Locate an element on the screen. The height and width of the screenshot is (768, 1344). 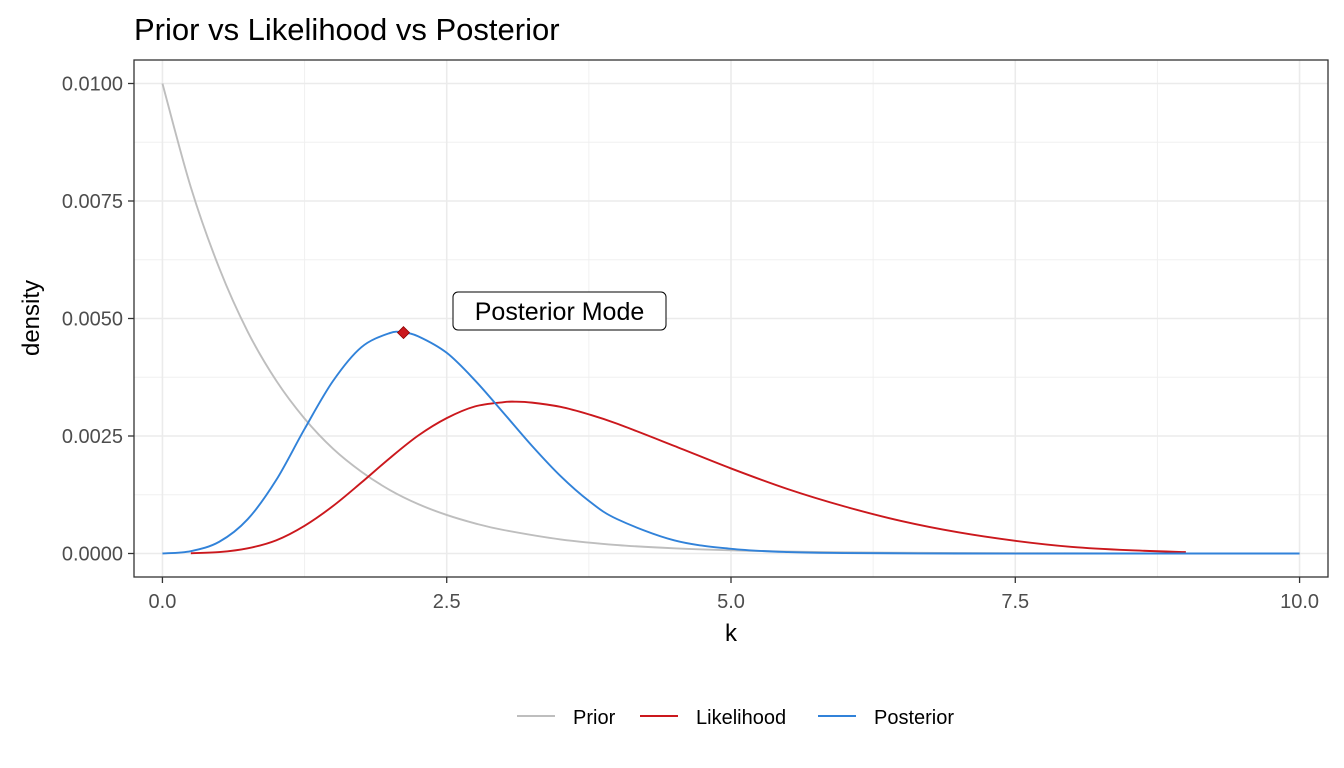
y-axis-title: density is located at coordinates (31, 318).